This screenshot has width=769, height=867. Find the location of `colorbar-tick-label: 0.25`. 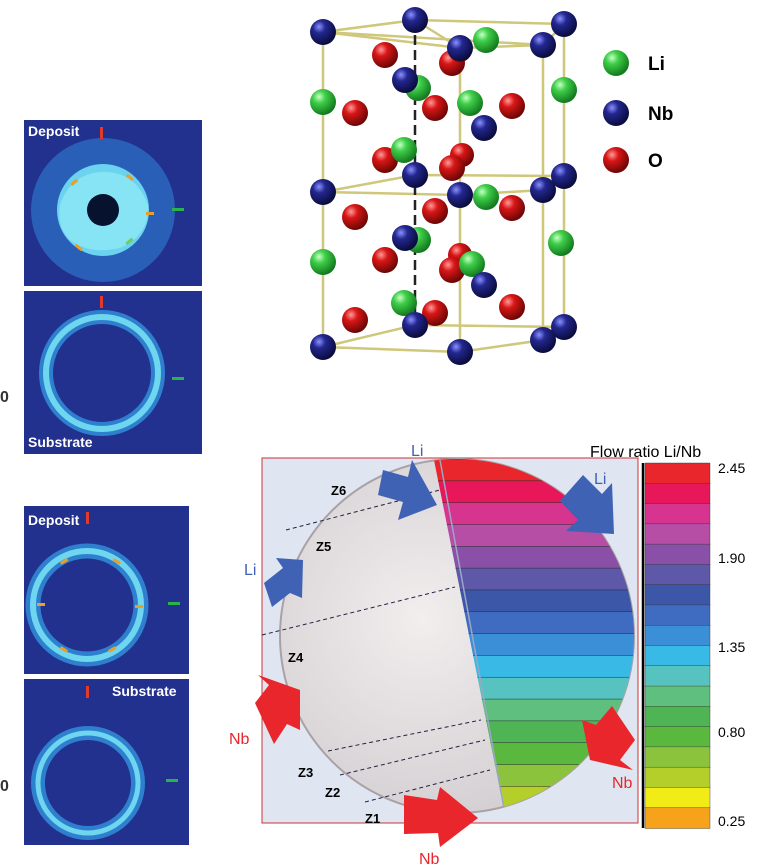

colorbar-tick-label: 0.25 is located at coordinates (731, 821).